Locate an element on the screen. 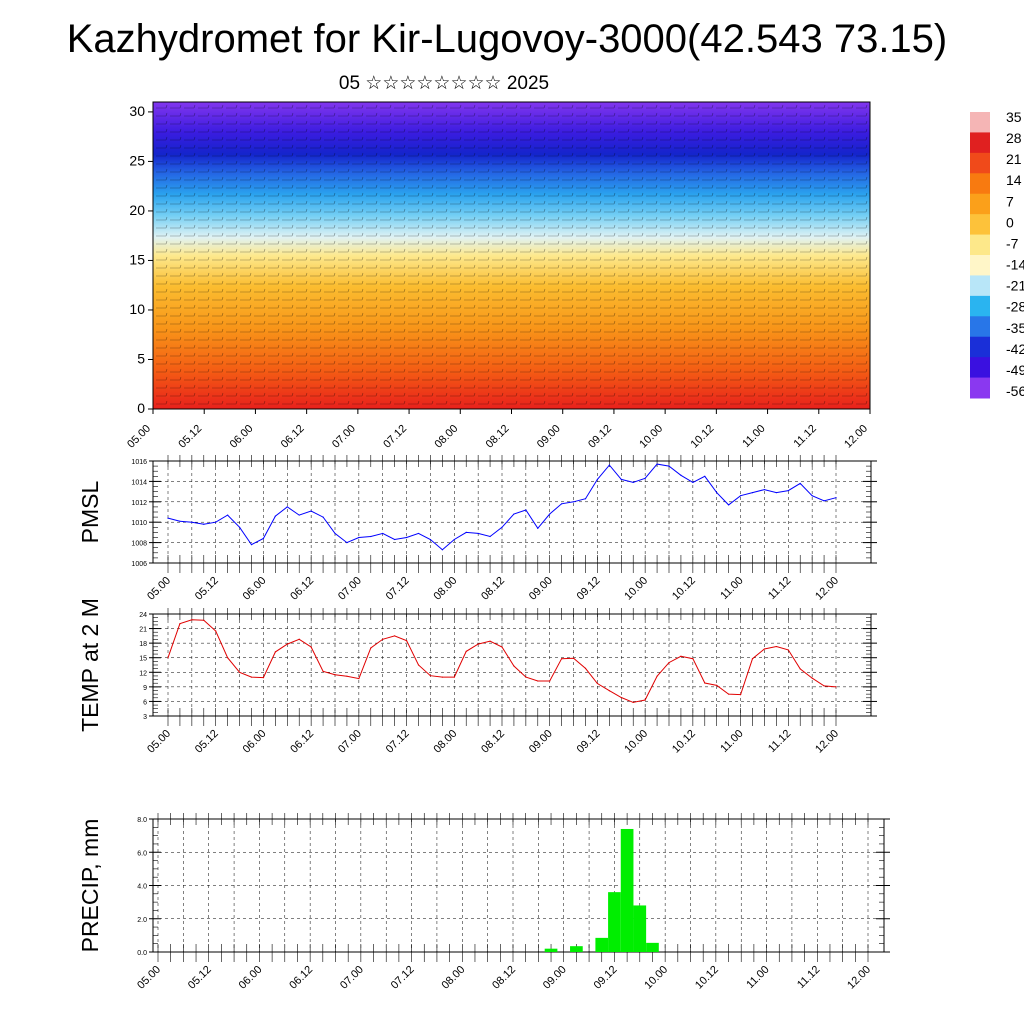  x-tick-label: 07.00 is located at coordinates (350, 742).